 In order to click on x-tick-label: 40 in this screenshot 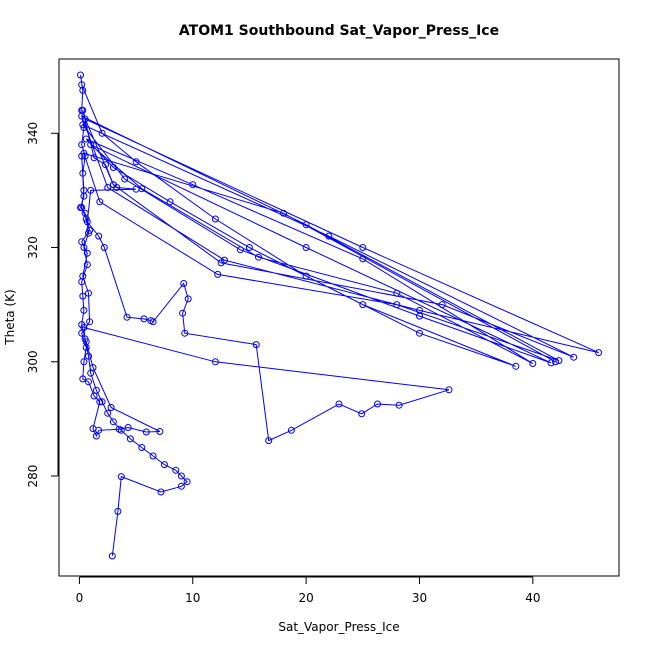, I will do `click(532, 598)`.